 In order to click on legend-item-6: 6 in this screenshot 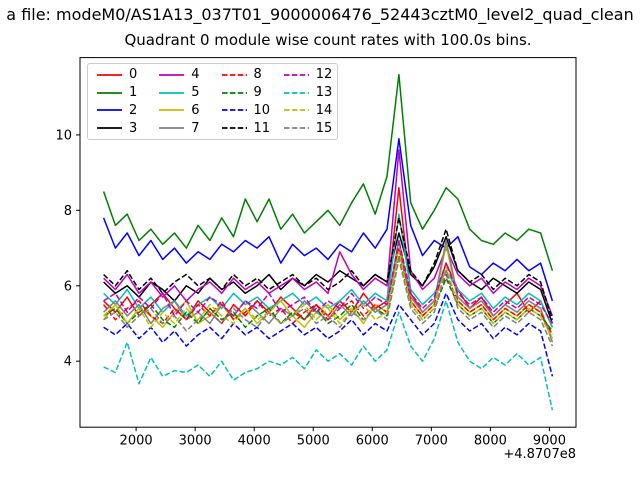, I will do `click(181, 111)`.